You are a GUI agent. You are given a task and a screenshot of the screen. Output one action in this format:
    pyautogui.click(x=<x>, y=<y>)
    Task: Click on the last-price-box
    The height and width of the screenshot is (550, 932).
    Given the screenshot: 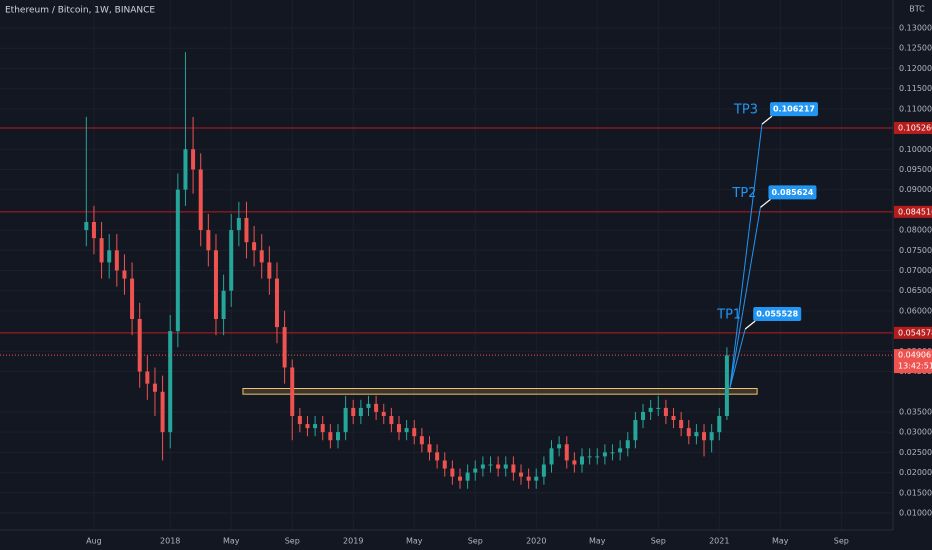 What is the action you would take?
    pyautogui.click(x=913, y=361)
    